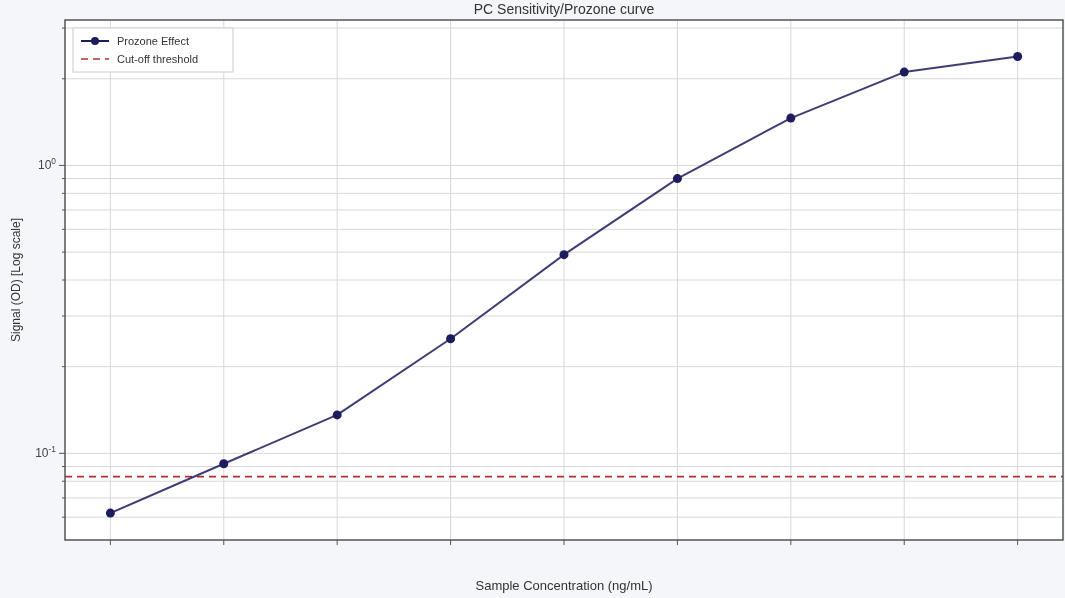 The height and width of the screenshot is (598, 1065). What do you see at coordinates (564, 9) in the screenshot?
I see `chart-title: PC Sensitivity/Prozone curve` at bounding box center [564, 9].